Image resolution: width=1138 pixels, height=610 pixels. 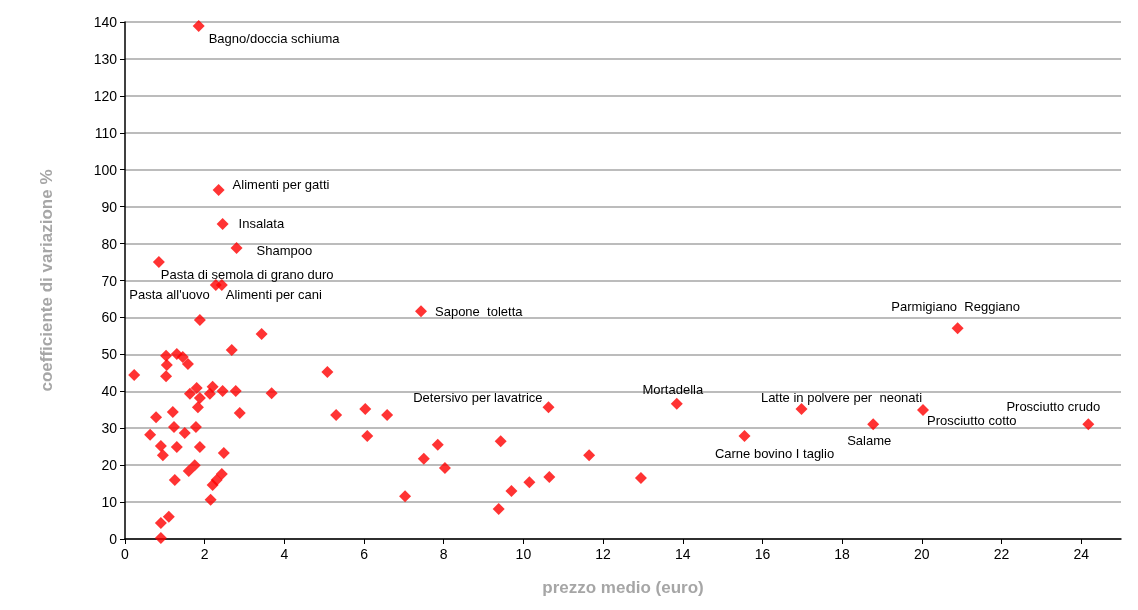 I want to click on y-tick-label: 110, so click(x=106, y=132).